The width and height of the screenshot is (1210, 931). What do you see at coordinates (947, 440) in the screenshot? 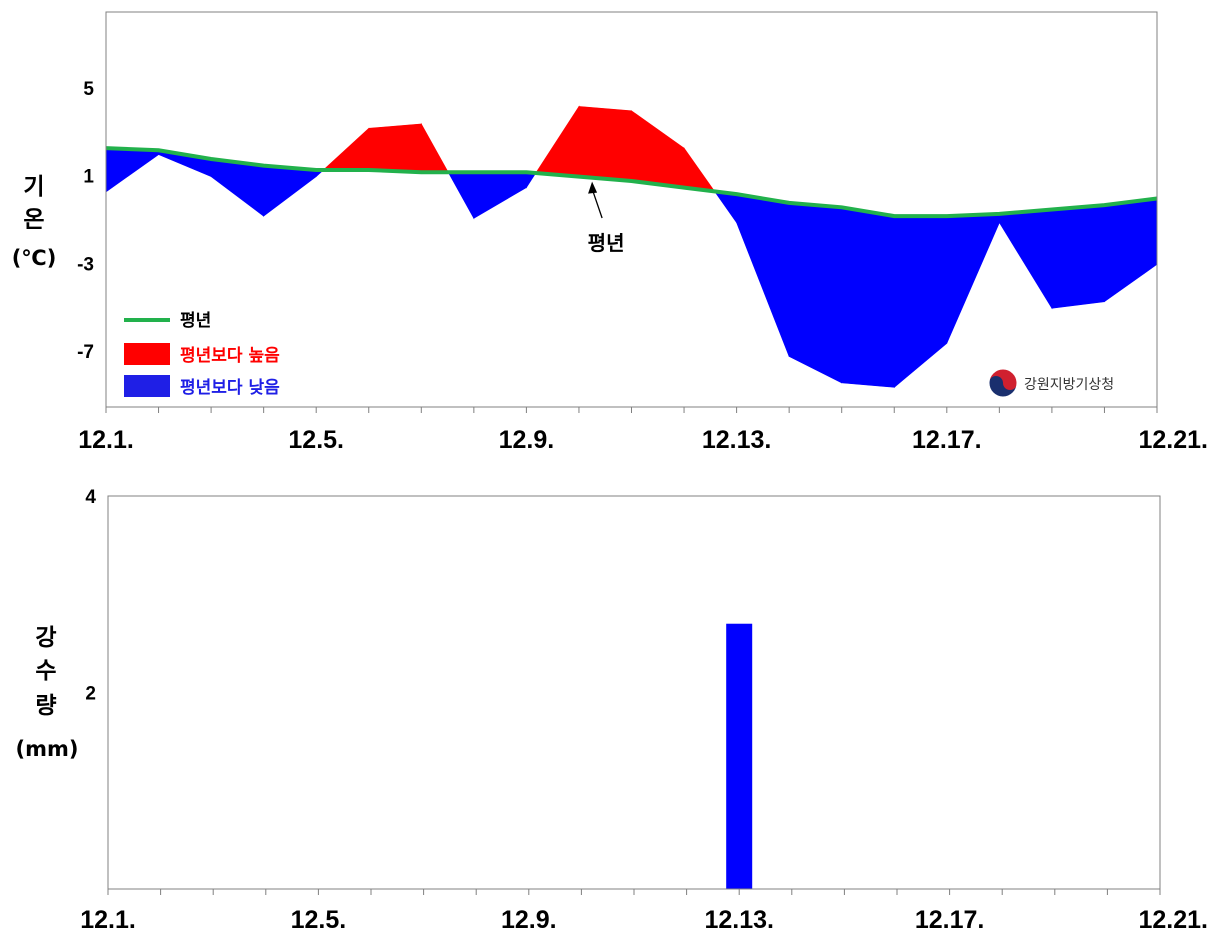
I see `temperature-x-tick-label: 12.17.` at bounding box center [947, 440].